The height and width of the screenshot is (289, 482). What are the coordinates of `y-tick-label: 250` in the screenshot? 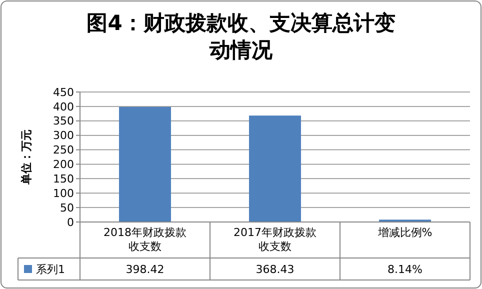 It's located at (63, 150).